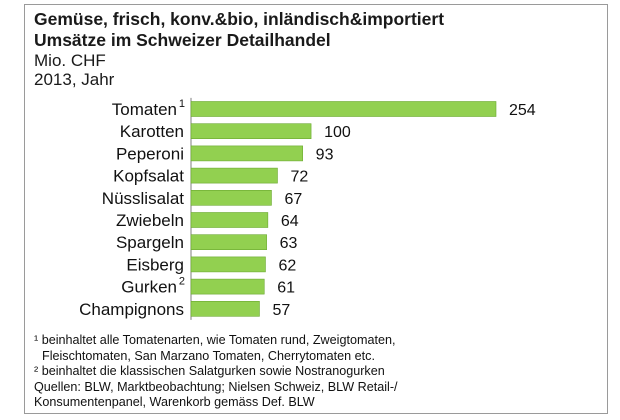 The width and height of the screenshot is (620, 420). I want to click on category-label-gurken: Gurken, so click(149, 287).